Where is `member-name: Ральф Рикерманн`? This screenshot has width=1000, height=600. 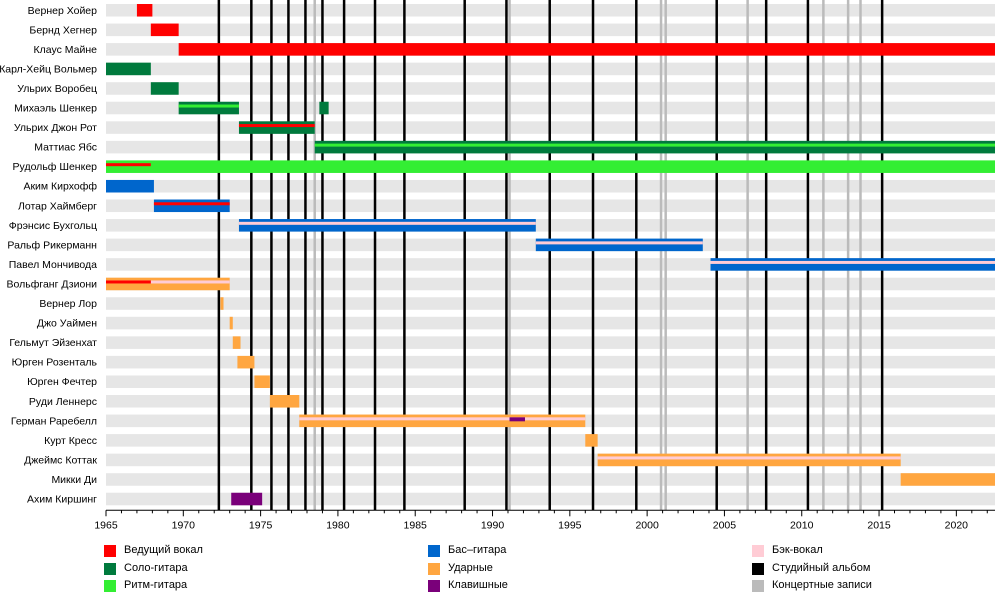 member-name: Ральф Рикерманн is located at coordinates (52, 245).